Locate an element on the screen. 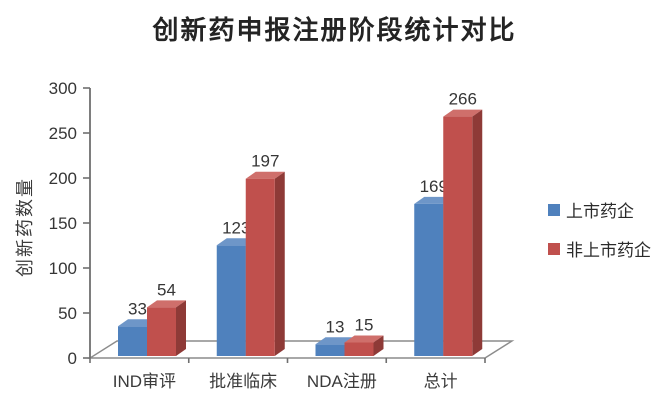 This screenshot has height=412, width=669. legend-swatch-listed-icon is located at coordinates (554, 209).